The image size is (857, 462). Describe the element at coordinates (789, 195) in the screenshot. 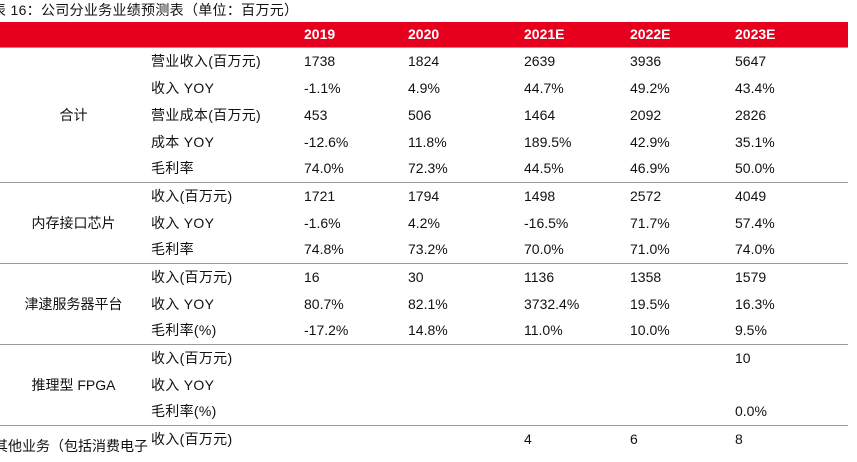

I see `value-cell: 4049` at that location.